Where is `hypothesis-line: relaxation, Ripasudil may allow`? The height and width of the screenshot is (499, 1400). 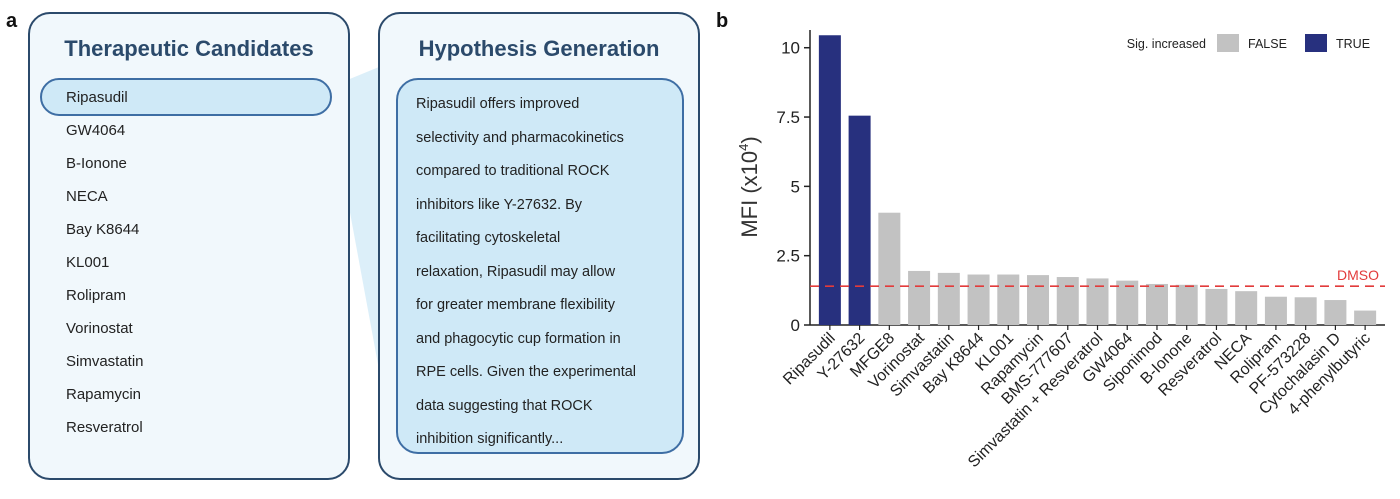
hypothesis-line: relaxation, Ripasudil may allow is located at coordinates (516, 271).